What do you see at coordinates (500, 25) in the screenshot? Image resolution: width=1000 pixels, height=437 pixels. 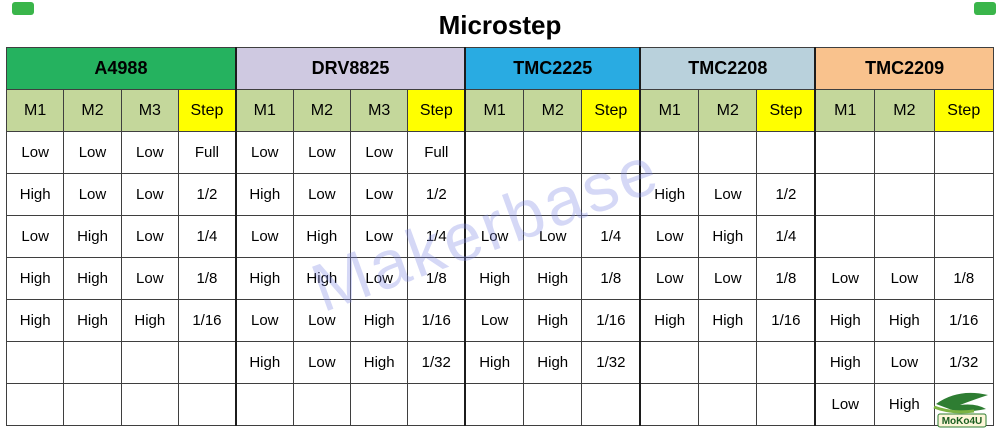 I see `page-title: Microstep` at bounding box center [500, 25].